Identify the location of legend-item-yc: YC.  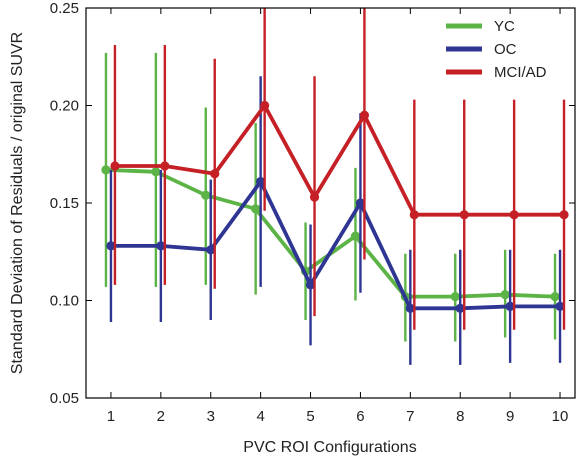
(480, 26).